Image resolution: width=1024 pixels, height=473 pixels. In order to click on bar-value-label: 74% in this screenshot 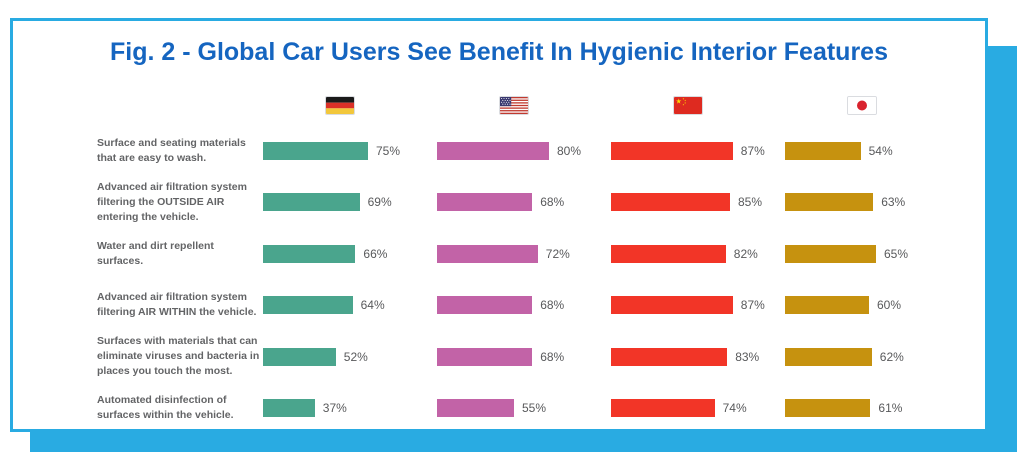, I will do `click(734, 408)`.